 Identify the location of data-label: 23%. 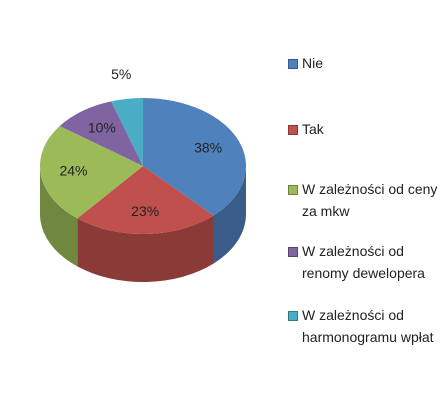
(145, 211).